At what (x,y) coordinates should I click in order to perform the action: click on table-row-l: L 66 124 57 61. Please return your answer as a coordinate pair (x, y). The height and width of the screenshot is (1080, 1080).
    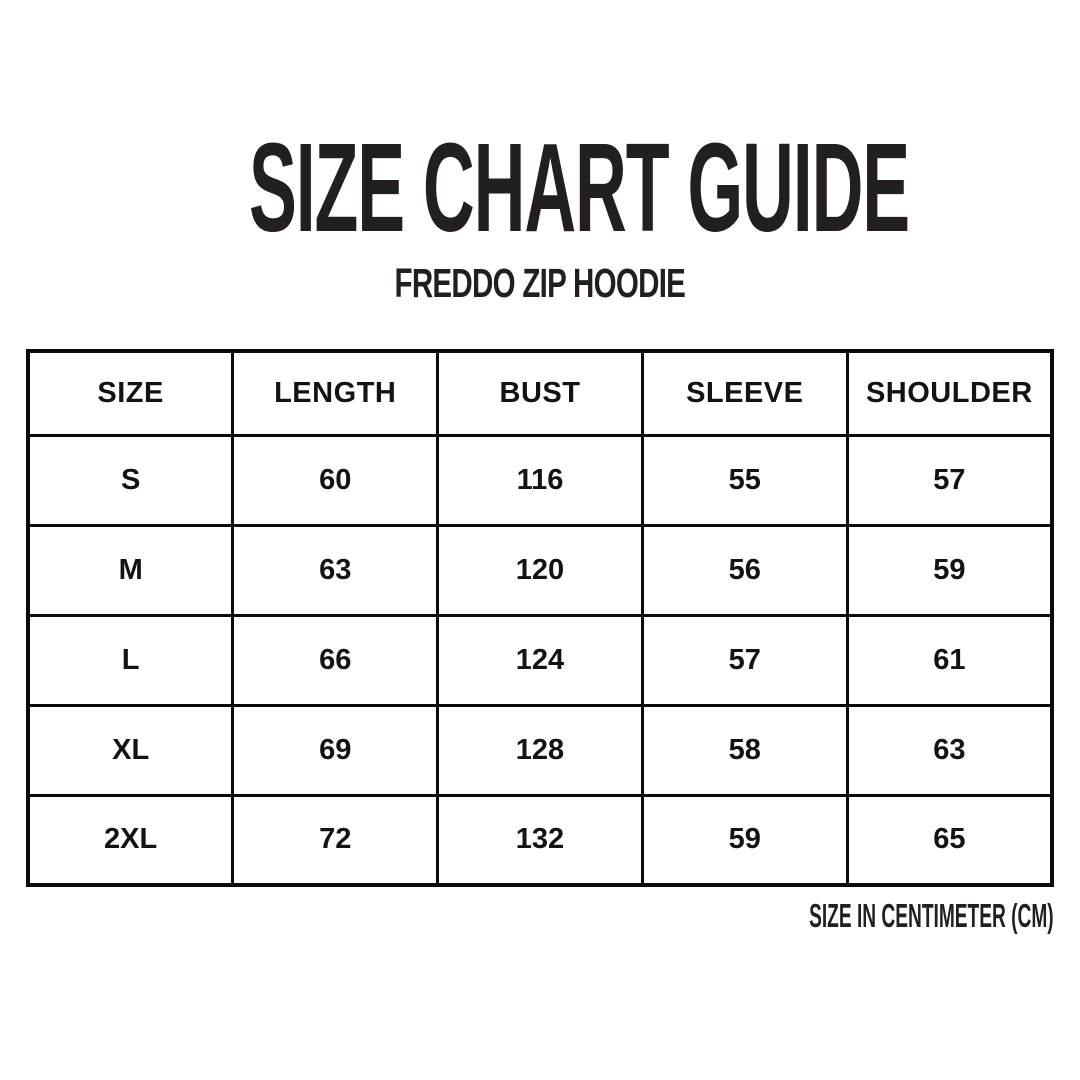
    Looking at the image, I should click on (540, 660).